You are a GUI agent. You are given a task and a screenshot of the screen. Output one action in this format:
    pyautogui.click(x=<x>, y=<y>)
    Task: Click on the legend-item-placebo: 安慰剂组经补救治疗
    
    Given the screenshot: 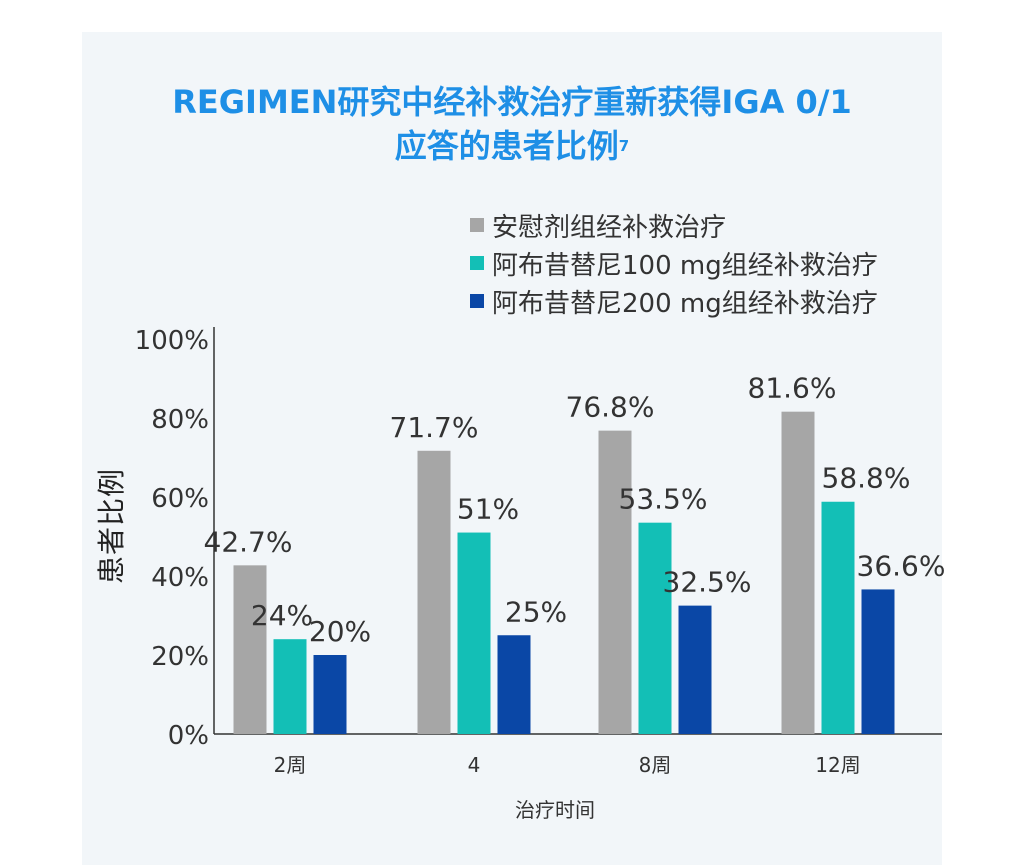 What is the action you would take?
    pyautogui.click(x=674, y=225)
    